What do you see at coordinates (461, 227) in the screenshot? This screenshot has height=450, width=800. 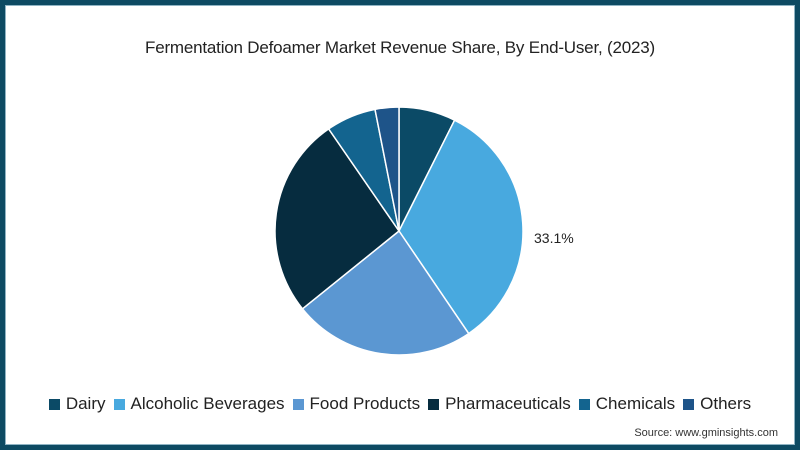 I see `pie-slice-alcoholic-beverages` at bounding box center [461, 227].